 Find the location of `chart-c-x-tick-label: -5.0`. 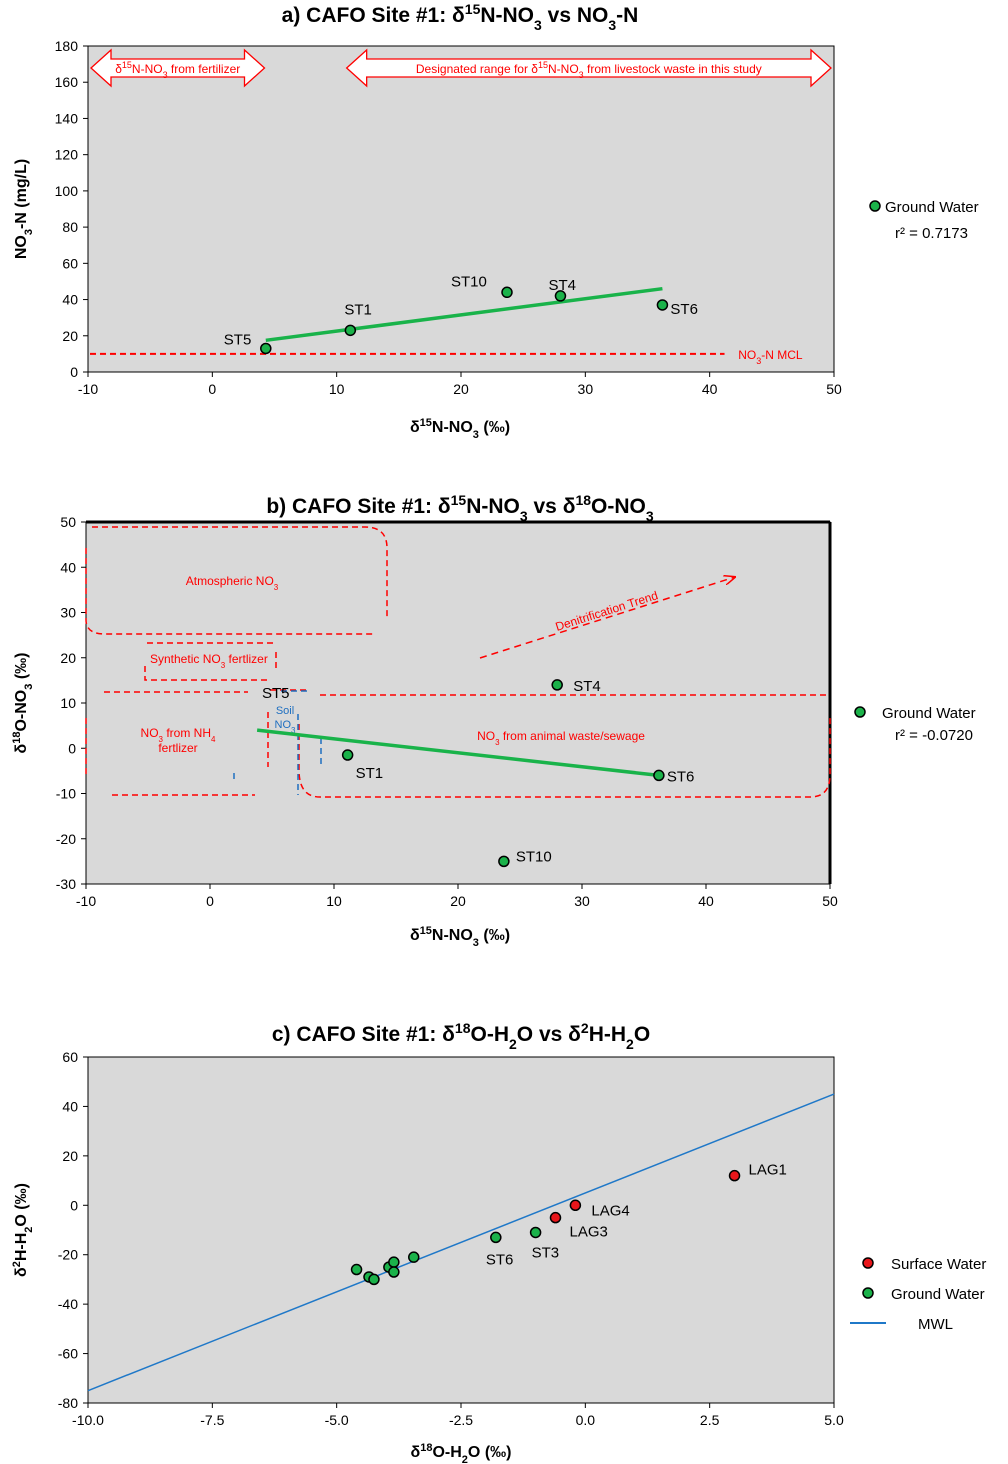

chart-c-x-tick-label: -5.0 is located at coordinates (337, 1420).